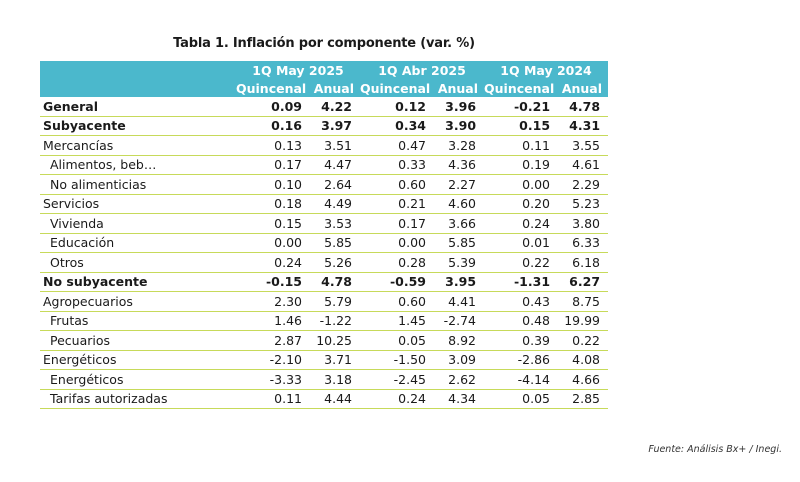  I want to click on cell-value: 5.39, so click(459, 262).